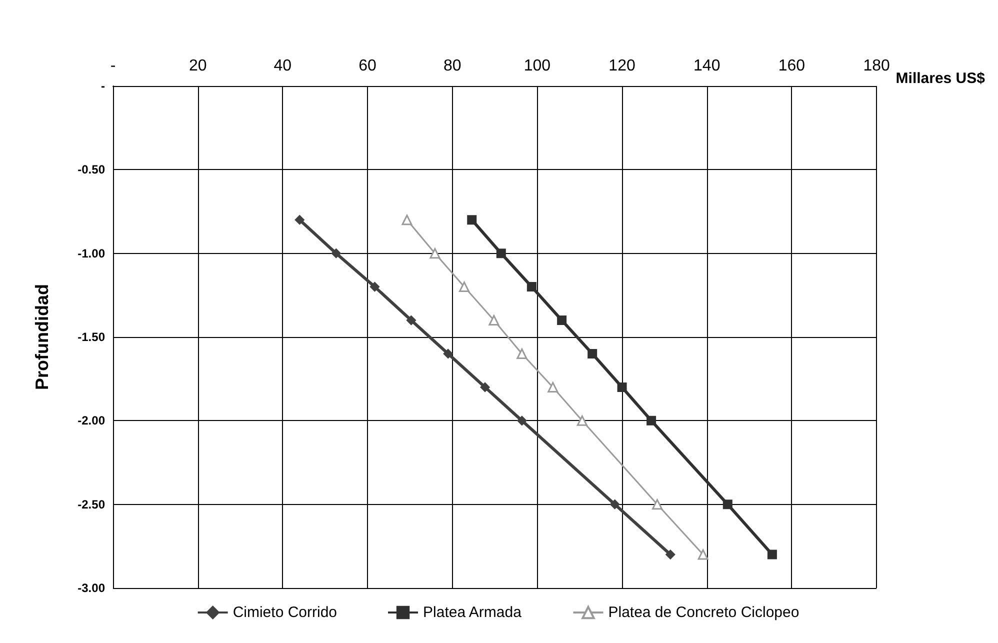 This screenshot has height=643, width=998. Describe the element at coordinates (285, 612) in the screenshot. I see `legend-label: Cimieto Corrido` at that location.